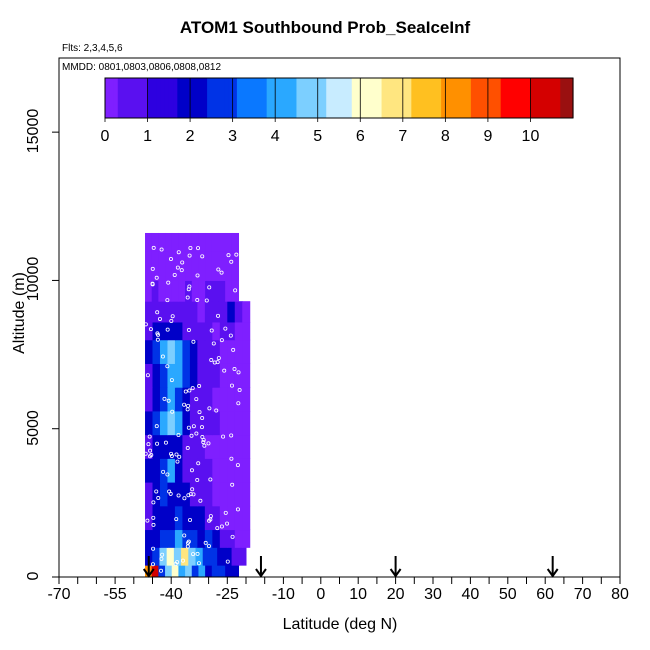 The image size is (650, 650). I want to click on x-tick-label: -40, so click(171, 594).